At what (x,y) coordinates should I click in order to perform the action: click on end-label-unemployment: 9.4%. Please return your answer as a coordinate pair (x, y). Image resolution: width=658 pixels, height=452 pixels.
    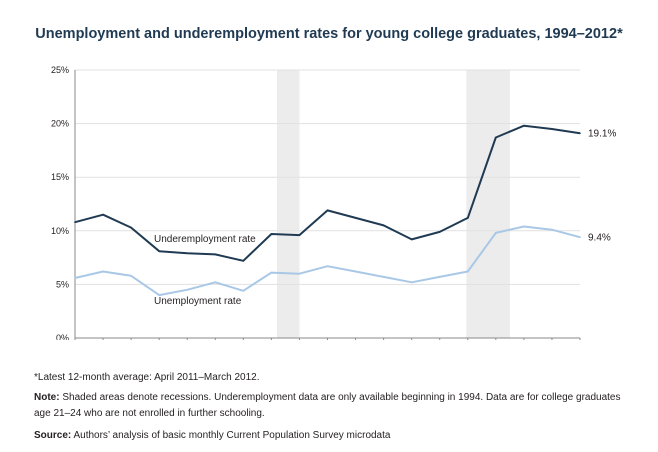
    Looking at the image, I should click on (599, 238).